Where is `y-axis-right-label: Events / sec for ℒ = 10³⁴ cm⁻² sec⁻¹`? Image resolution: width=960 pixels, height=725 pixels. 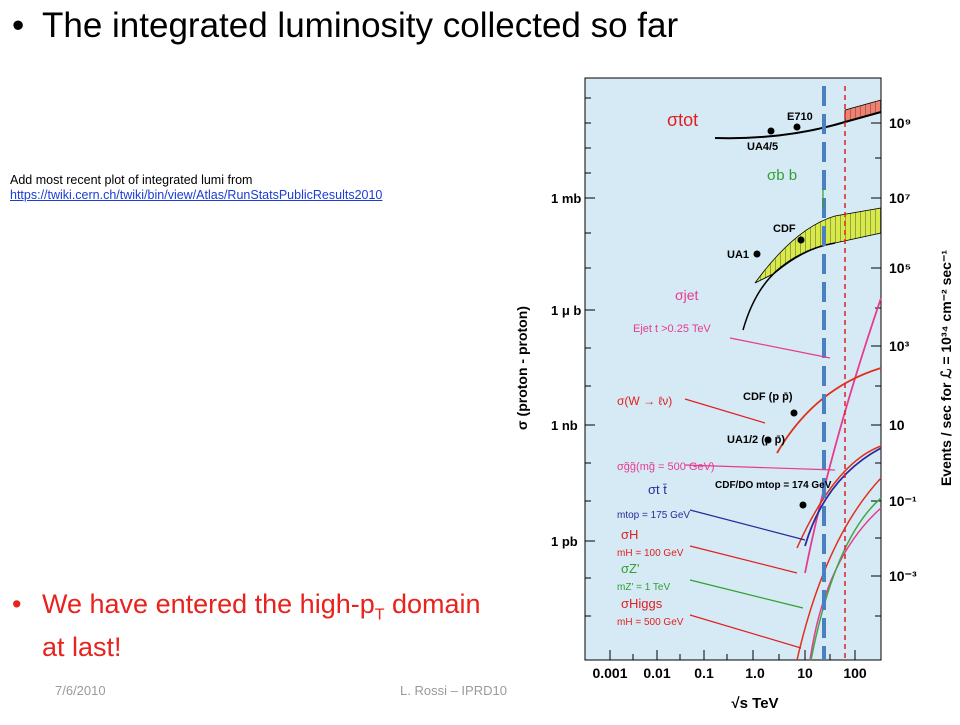
y-axis-right-label: Events / sec for ℒ = 10³⁴ cm⁻² sec⁻¹ is located at coordinates (946, 368).